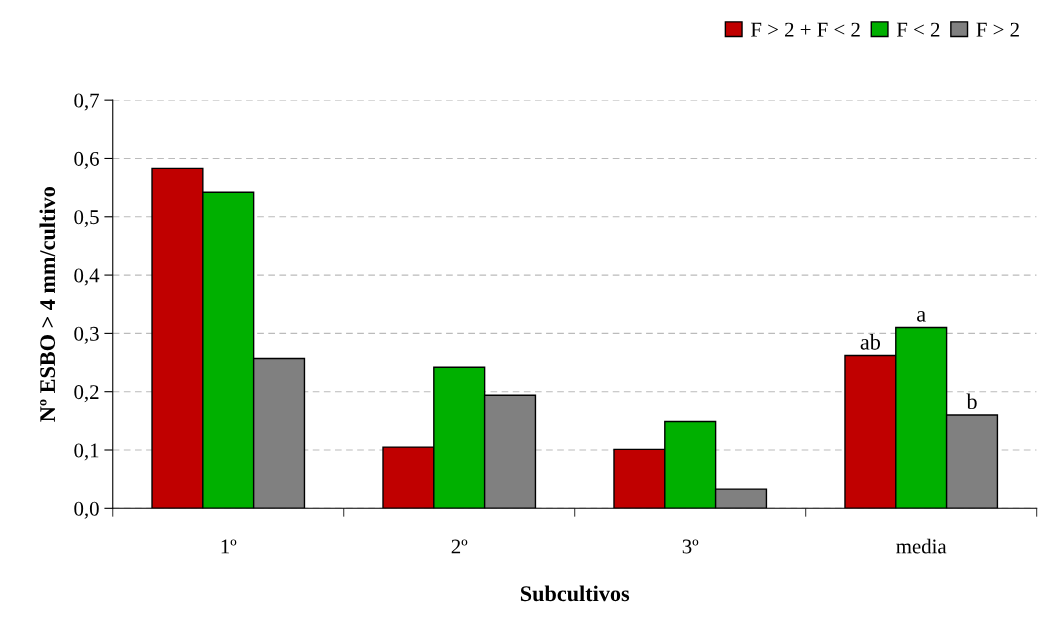 This screenshot has width=1044, height=626. Describe the element at coordinates (575, 593) in the screenshot. I see `x-axis-title: Subcultivos` at that location.